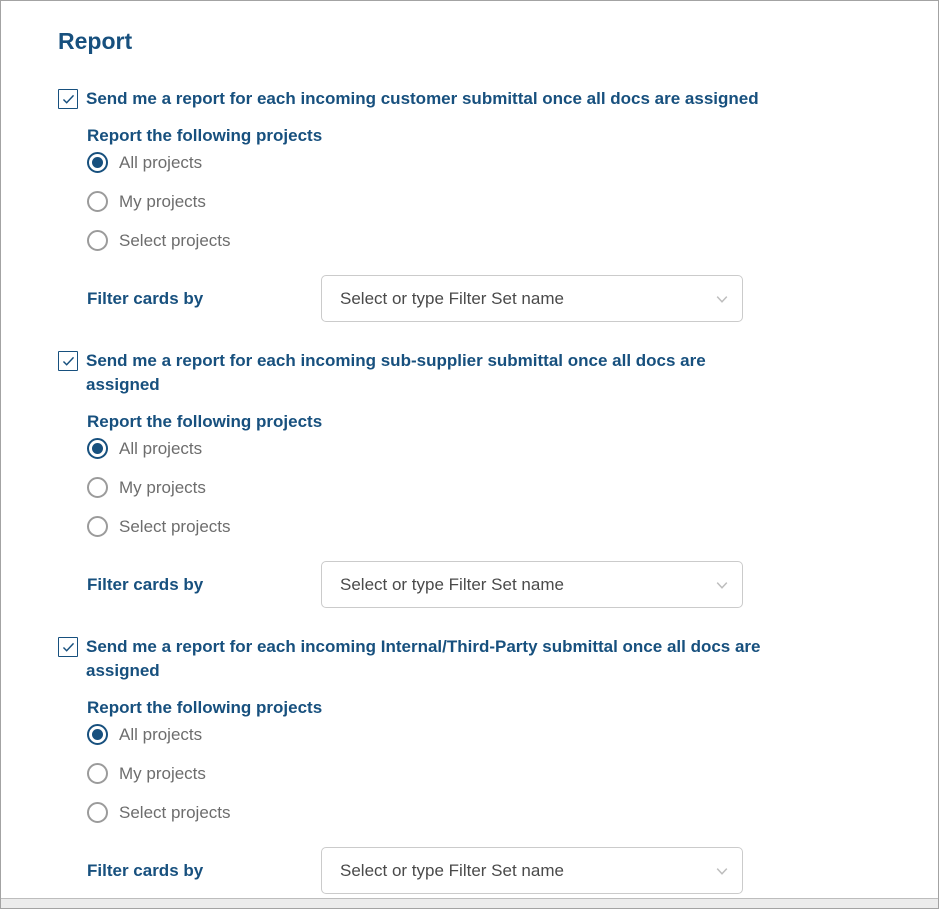 The height and width of the screenshot is (909, 939). Describe the element at coordinates (95, 41) in the screenshot. I see `page-title: Report` at that location.